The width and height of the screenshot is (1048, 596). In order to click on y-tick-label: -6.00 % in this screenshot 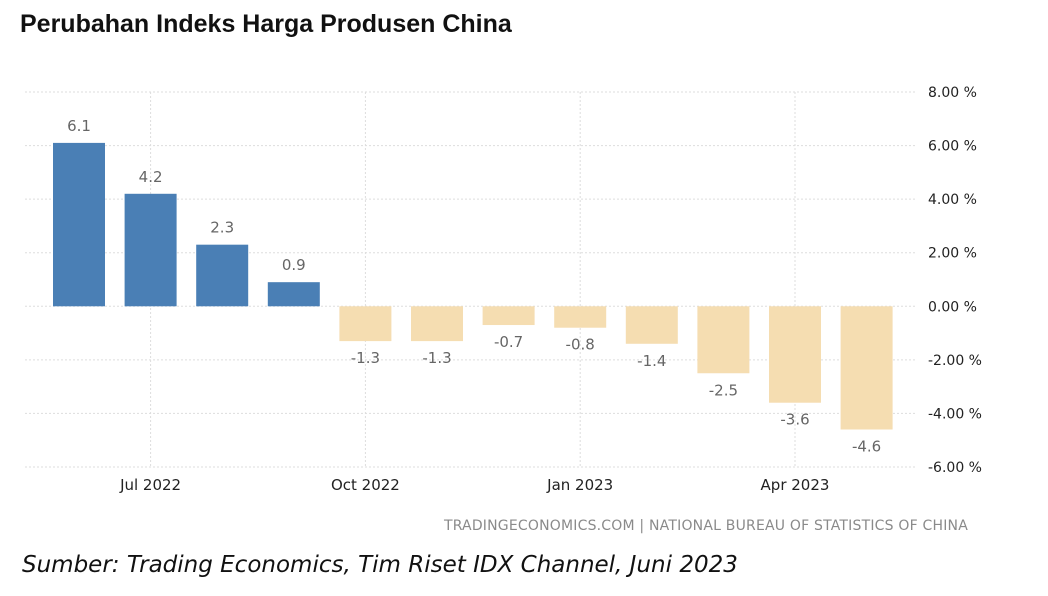, I will do `click(955, 468)`.